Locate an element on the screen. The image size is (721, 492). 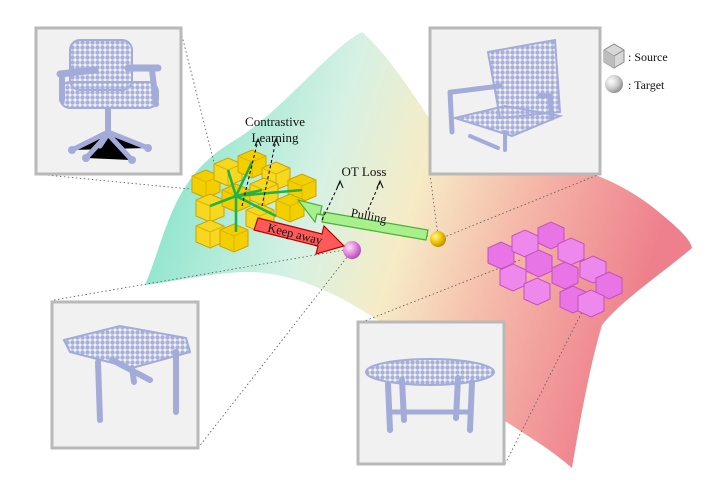
pulling-arrow: Pulling is located at coordinates (362, 219).